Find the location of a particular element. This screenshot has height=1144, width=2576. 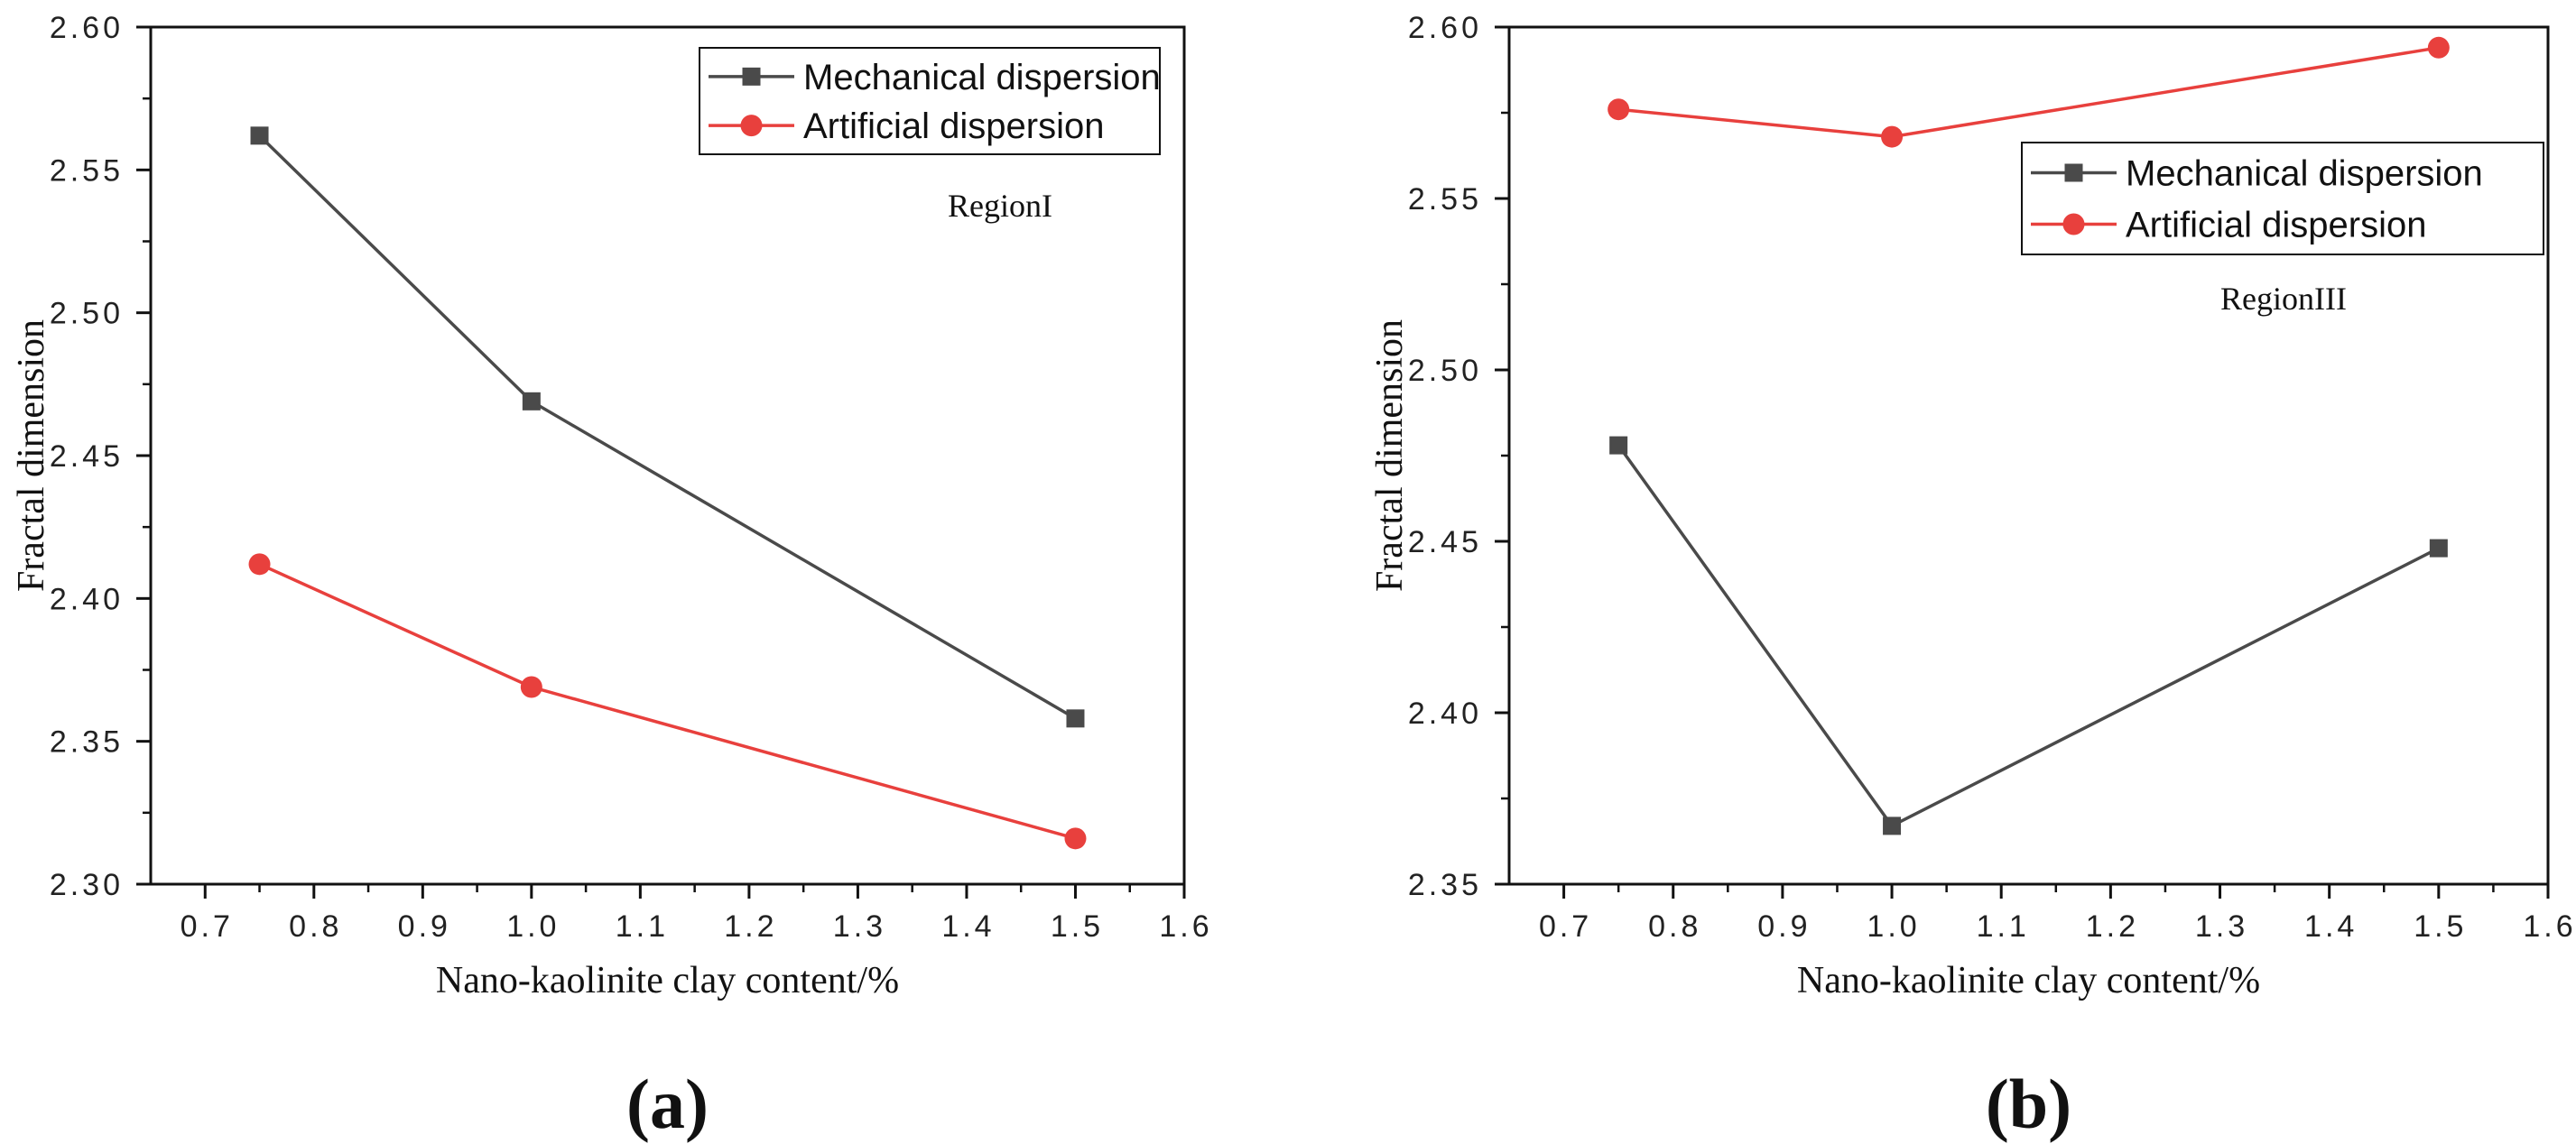

panel-label: (b) is located at coordinates (2028, 1104).